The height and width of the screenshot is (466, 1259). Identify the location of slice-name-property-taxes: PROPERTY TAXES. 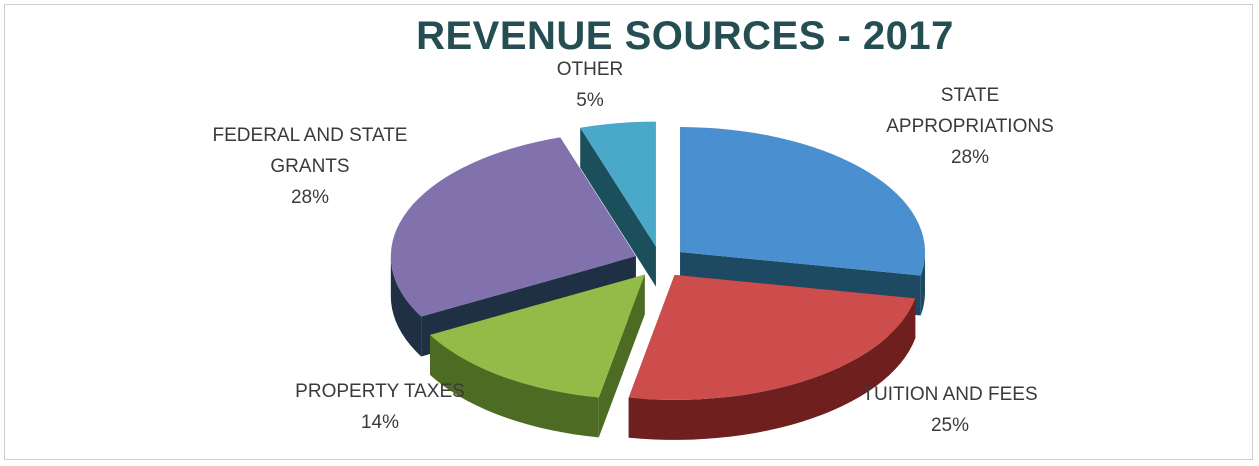
(380, 391).